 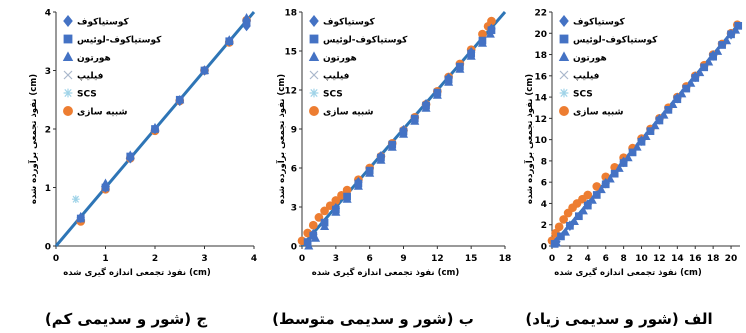 What do you see at coordinates (126, 319) in the screenshot?
I see `caption-left: ج (شور و سدیمی کم)` at bounding box center [126, 319].